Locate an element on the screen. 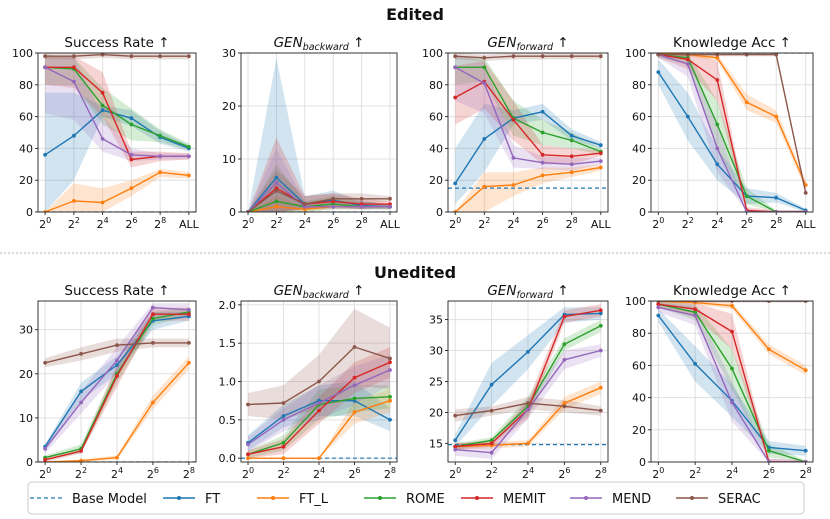  line-mend is located at coordinates (732, 132).